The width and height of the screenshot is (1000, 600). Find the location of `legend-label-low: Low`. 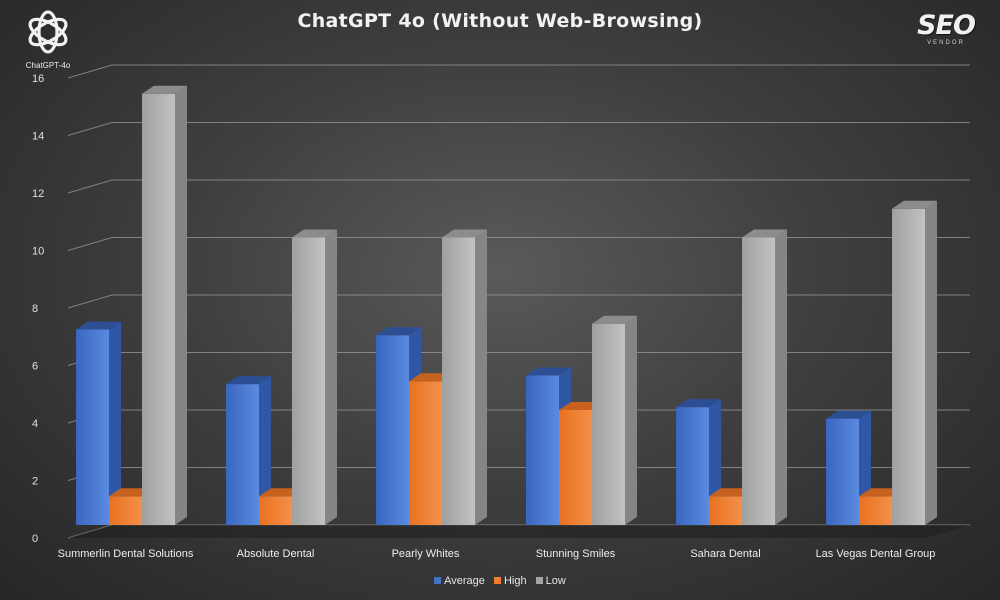

legend-label-low: Low is located at coordinates (555, 581).